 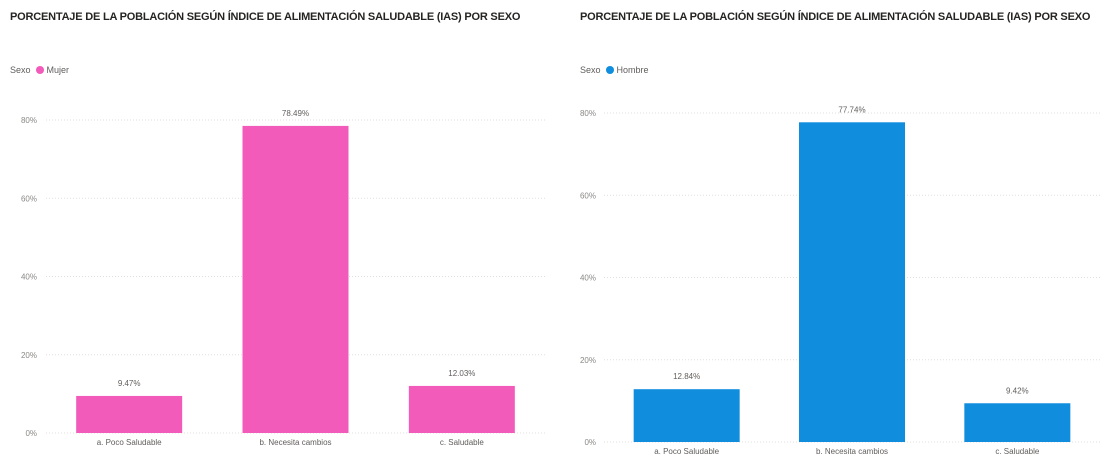 What do you see at coordinates (1017, 390) in the screenshot?
I see `data-label: 9.42%` at bounding box center [1017, 390].